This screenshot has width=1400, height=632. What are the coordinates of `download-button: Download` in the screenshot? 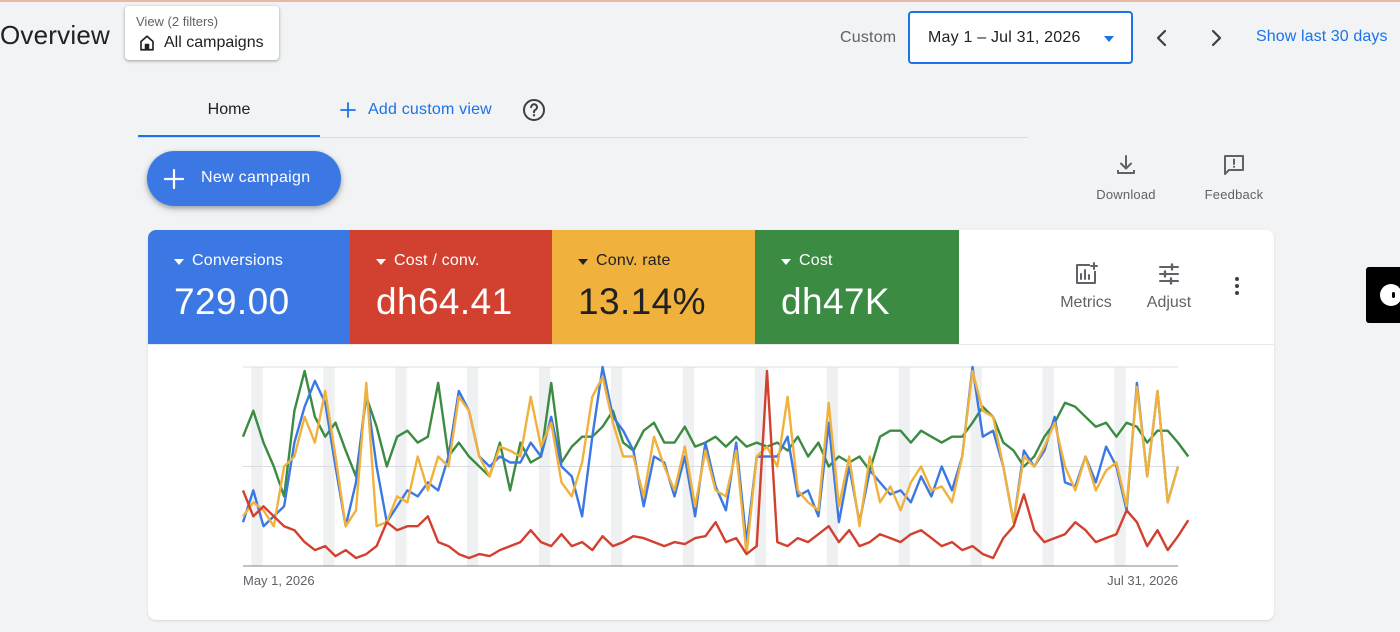 It's located at (1126, 177).